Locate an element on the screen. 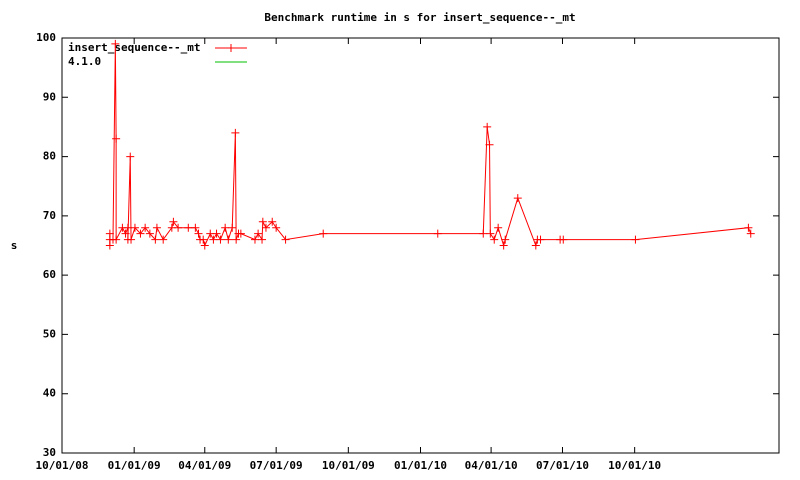 Image resolution: width=800 pixels, height=480 pixels. y-tick-label: 40 is located at coordinates (49, 393).